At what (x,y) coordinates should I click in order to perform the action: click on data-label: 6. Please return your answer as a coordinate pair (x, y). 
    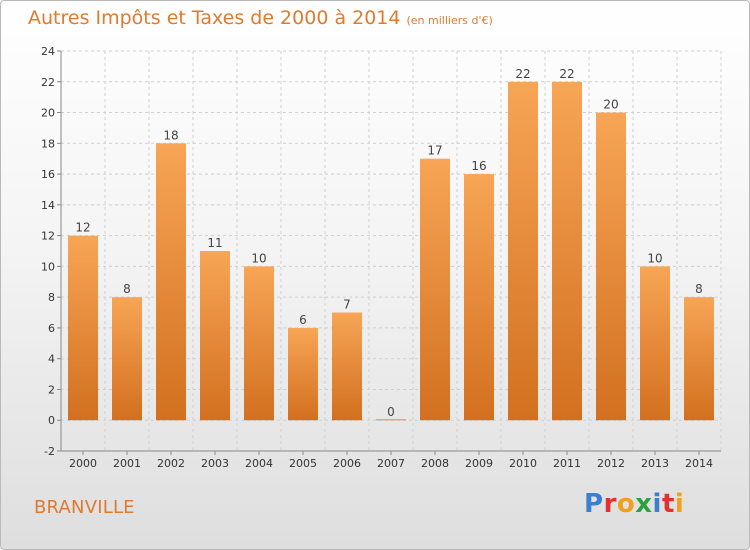
    Looking at the image, I should click on (303, 320).